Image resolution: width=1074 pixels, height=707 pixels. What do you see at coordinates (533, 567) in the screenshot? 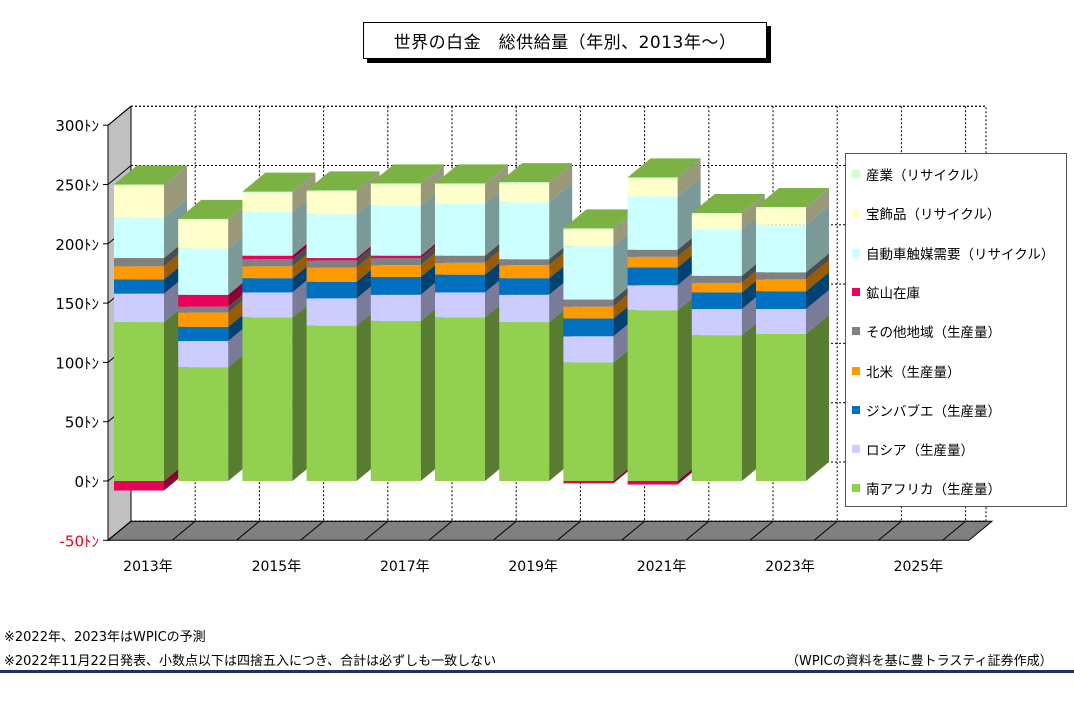
I see `x-axis-tick-labels: 2013年 2015年 2017年 2019年 2021年 2023年 2025年` at bounding box center [533, 567].